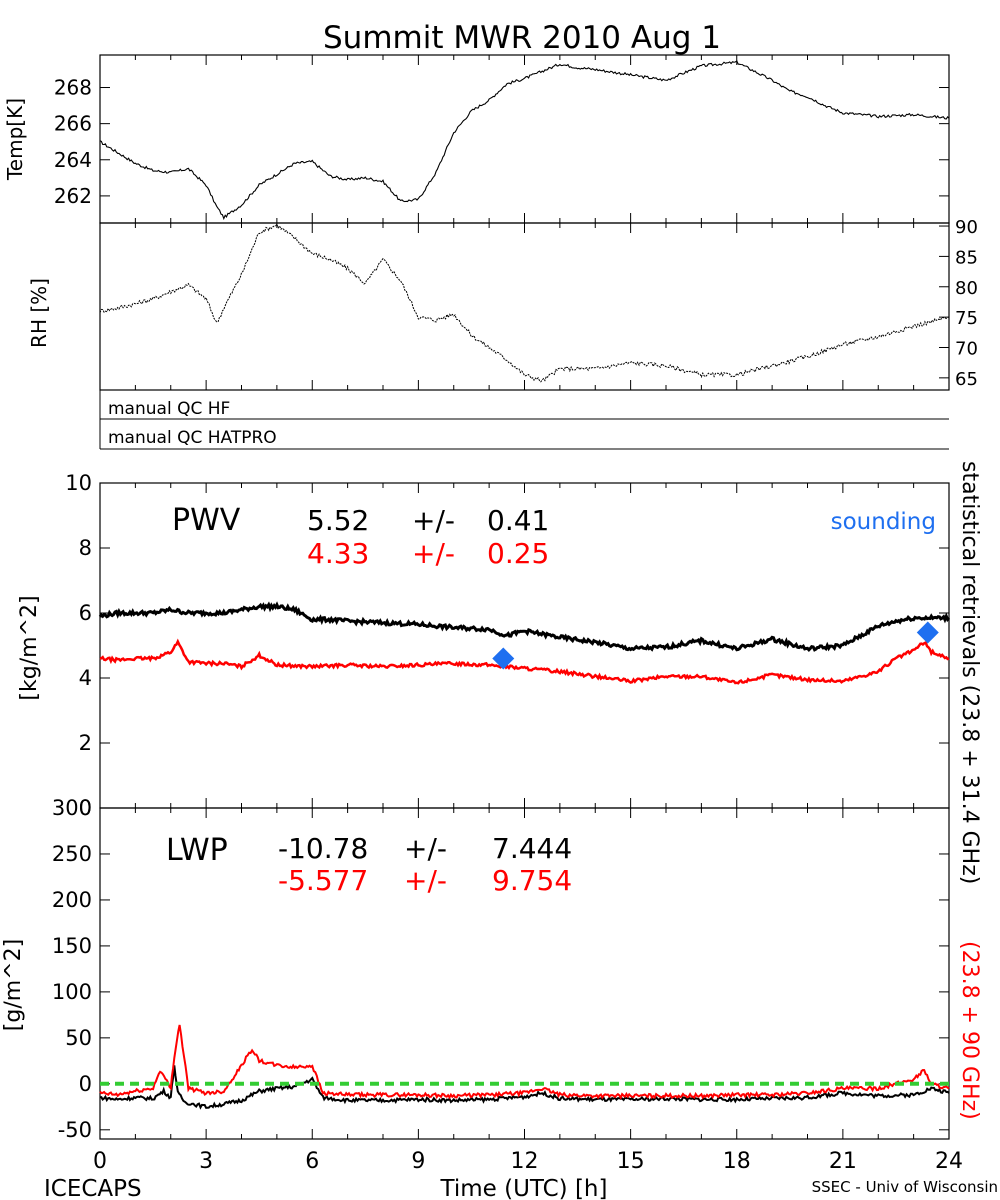 The width and height of the screenshot is (1000, 1200). Describe the element at coordinates (966, 379) in the screenshot. I see `y-tick-label: 65` at that location.